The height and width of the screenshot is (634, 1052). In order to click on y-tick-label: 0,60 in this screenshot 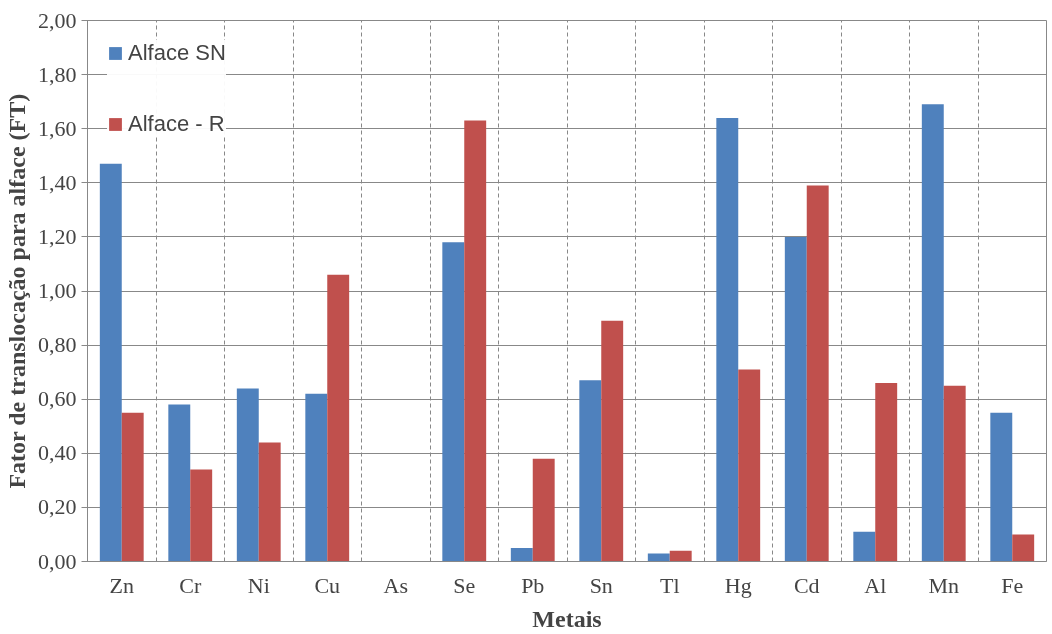, I will do `click(57, 399)`.